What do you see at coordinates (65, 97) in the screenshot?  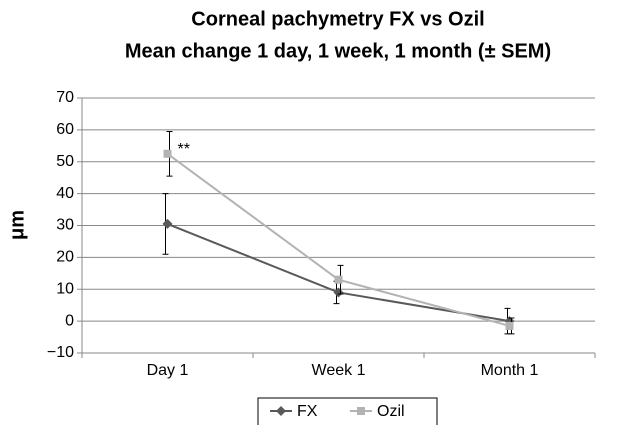 I see `y-tick-label: 70` at bounding box center [65, 97].